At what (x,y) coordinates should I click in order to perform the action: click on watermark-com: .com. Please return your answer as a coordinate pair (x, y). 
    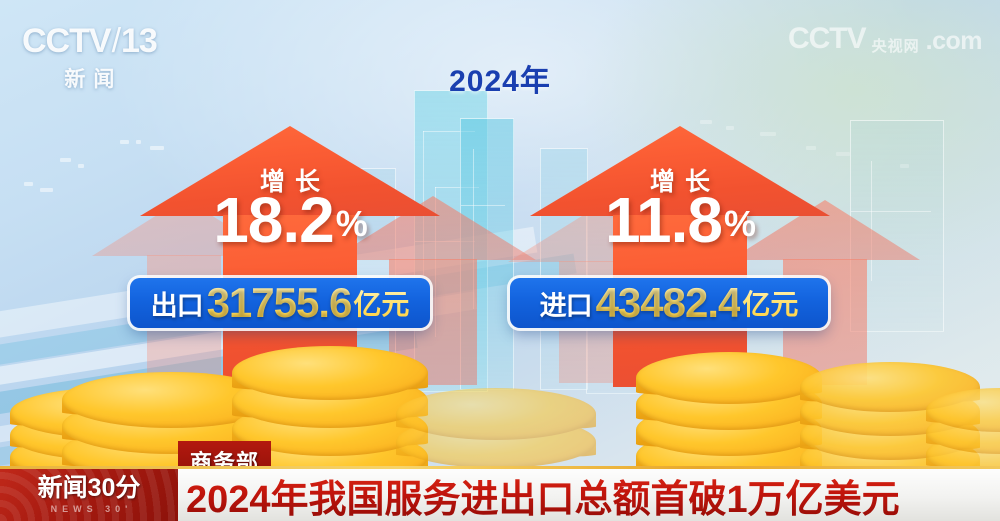
    Looking at the image, I should click on (954, 41).